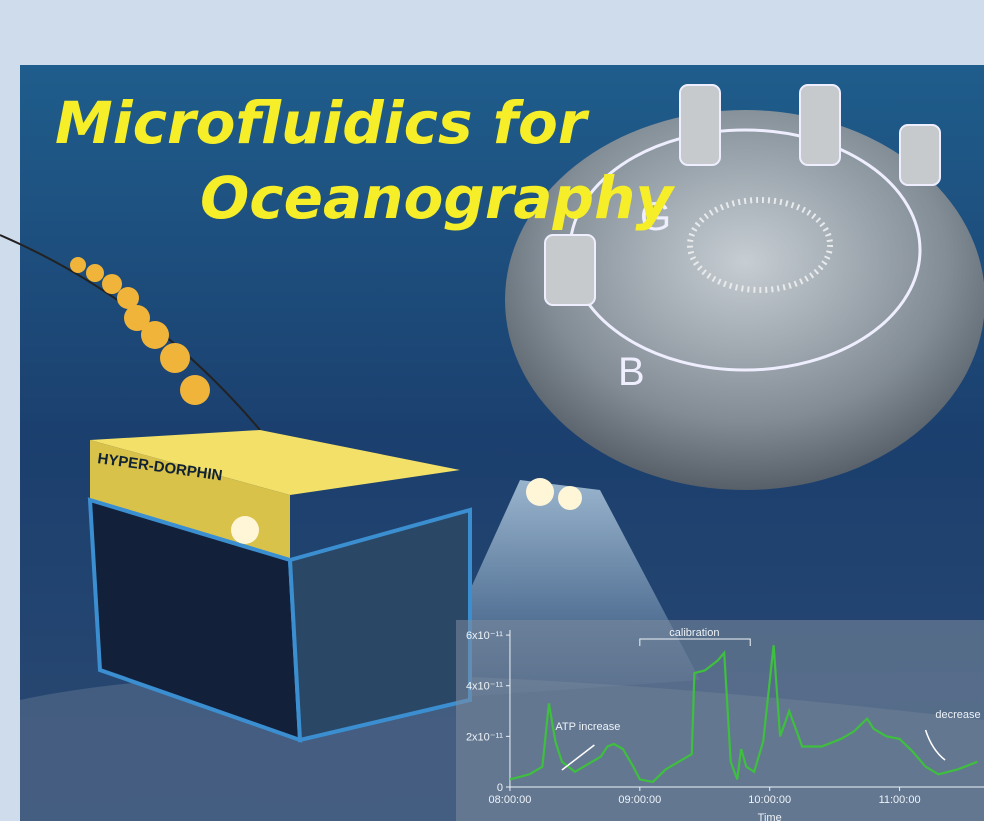 This screenshot has height=821, width=984. What do you see at coordinates (900, 800) in the screenshot?
I see `x-tick-label: 11:00:00` at bounding box center [900, 800].